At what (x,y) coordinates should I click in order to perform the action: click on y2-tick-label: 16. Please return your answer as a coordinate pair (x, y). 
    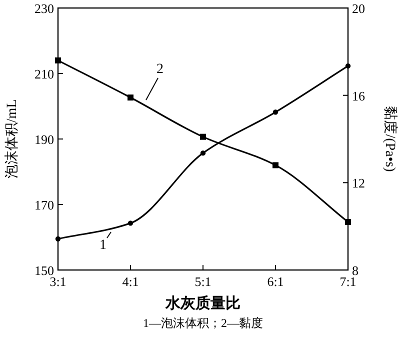
    Looking at the image, I should click on (359, 96).